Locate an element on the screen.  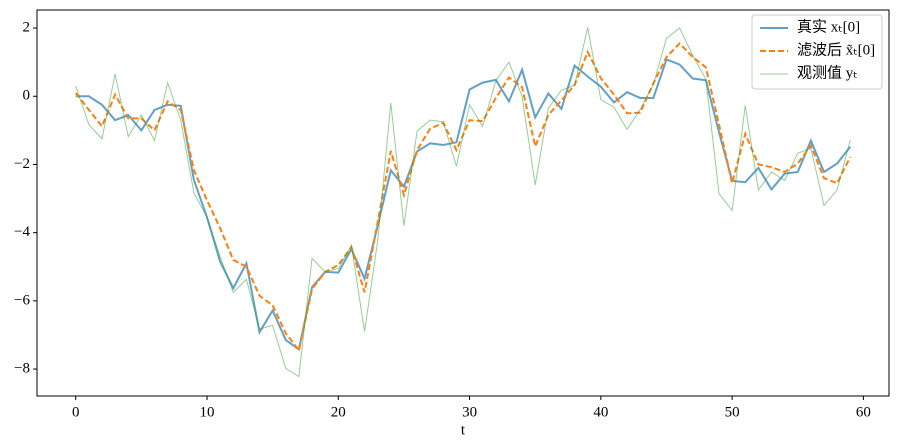
x-axis-label: t is located at coordinates (463, 430).